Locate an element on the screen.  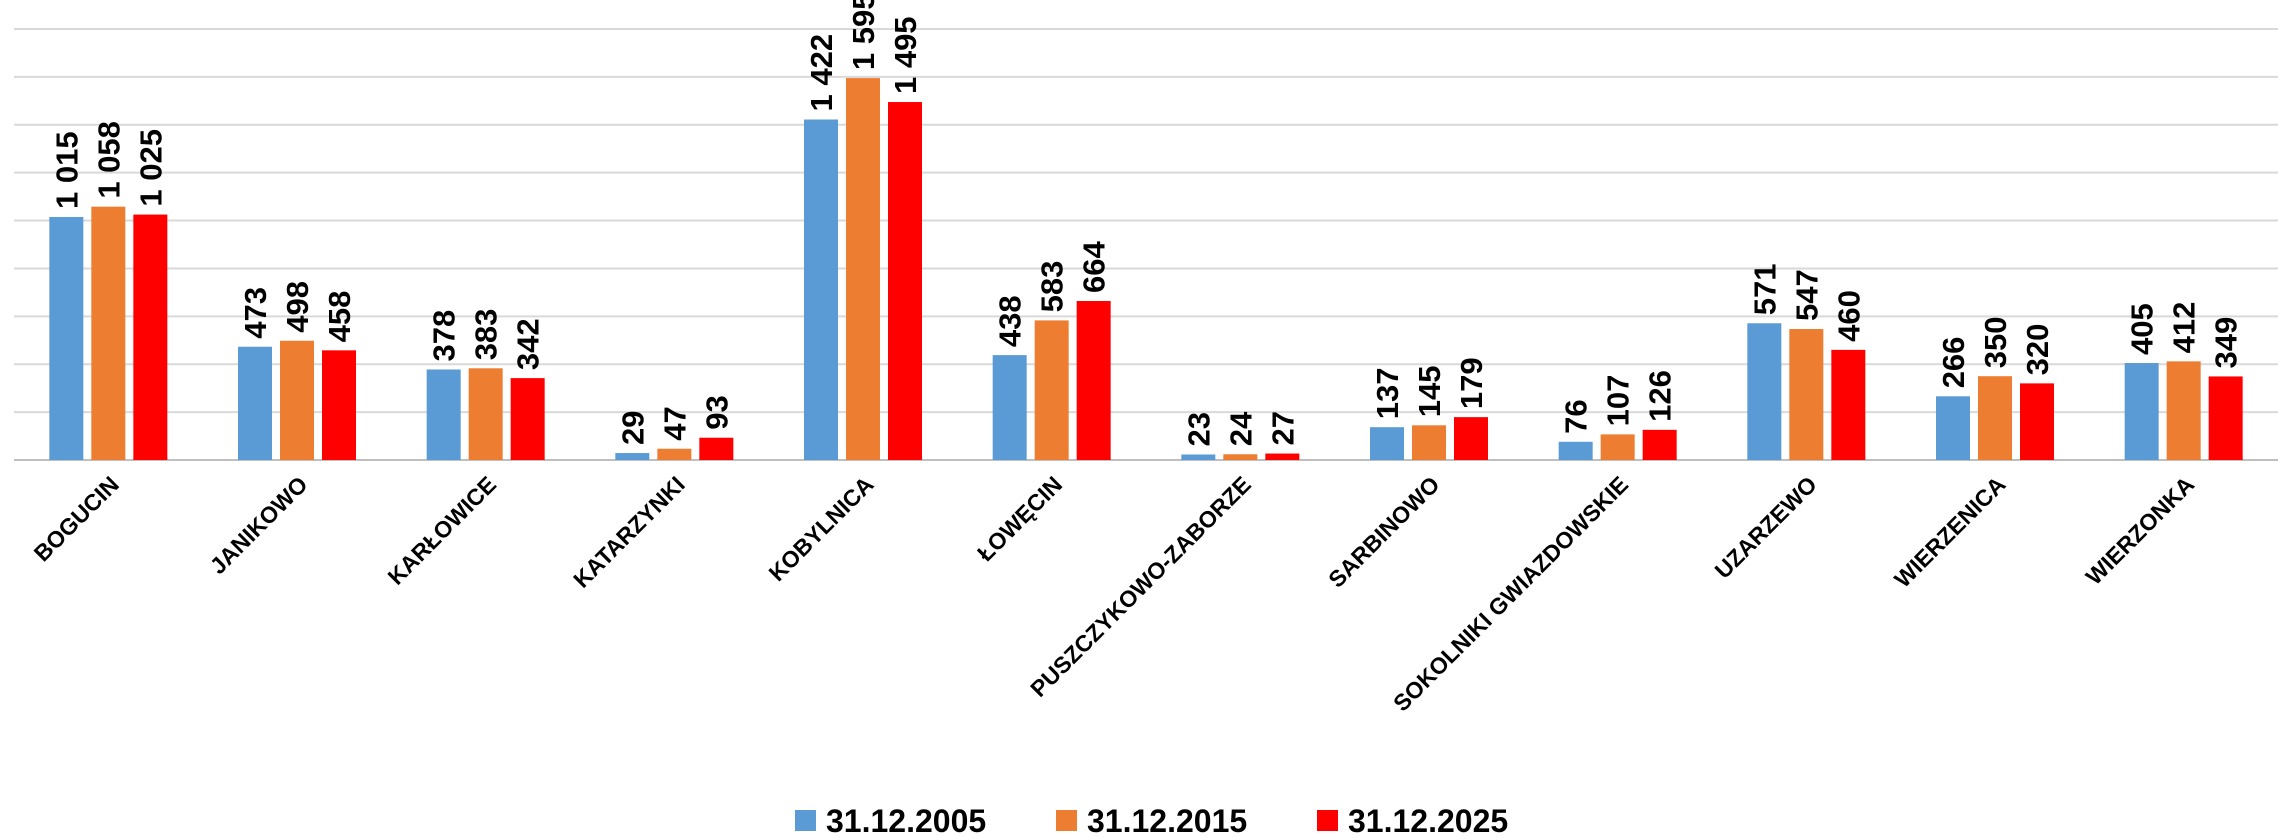
x-tick-label: KOBYLNICA is located at coordinates (820, 528).